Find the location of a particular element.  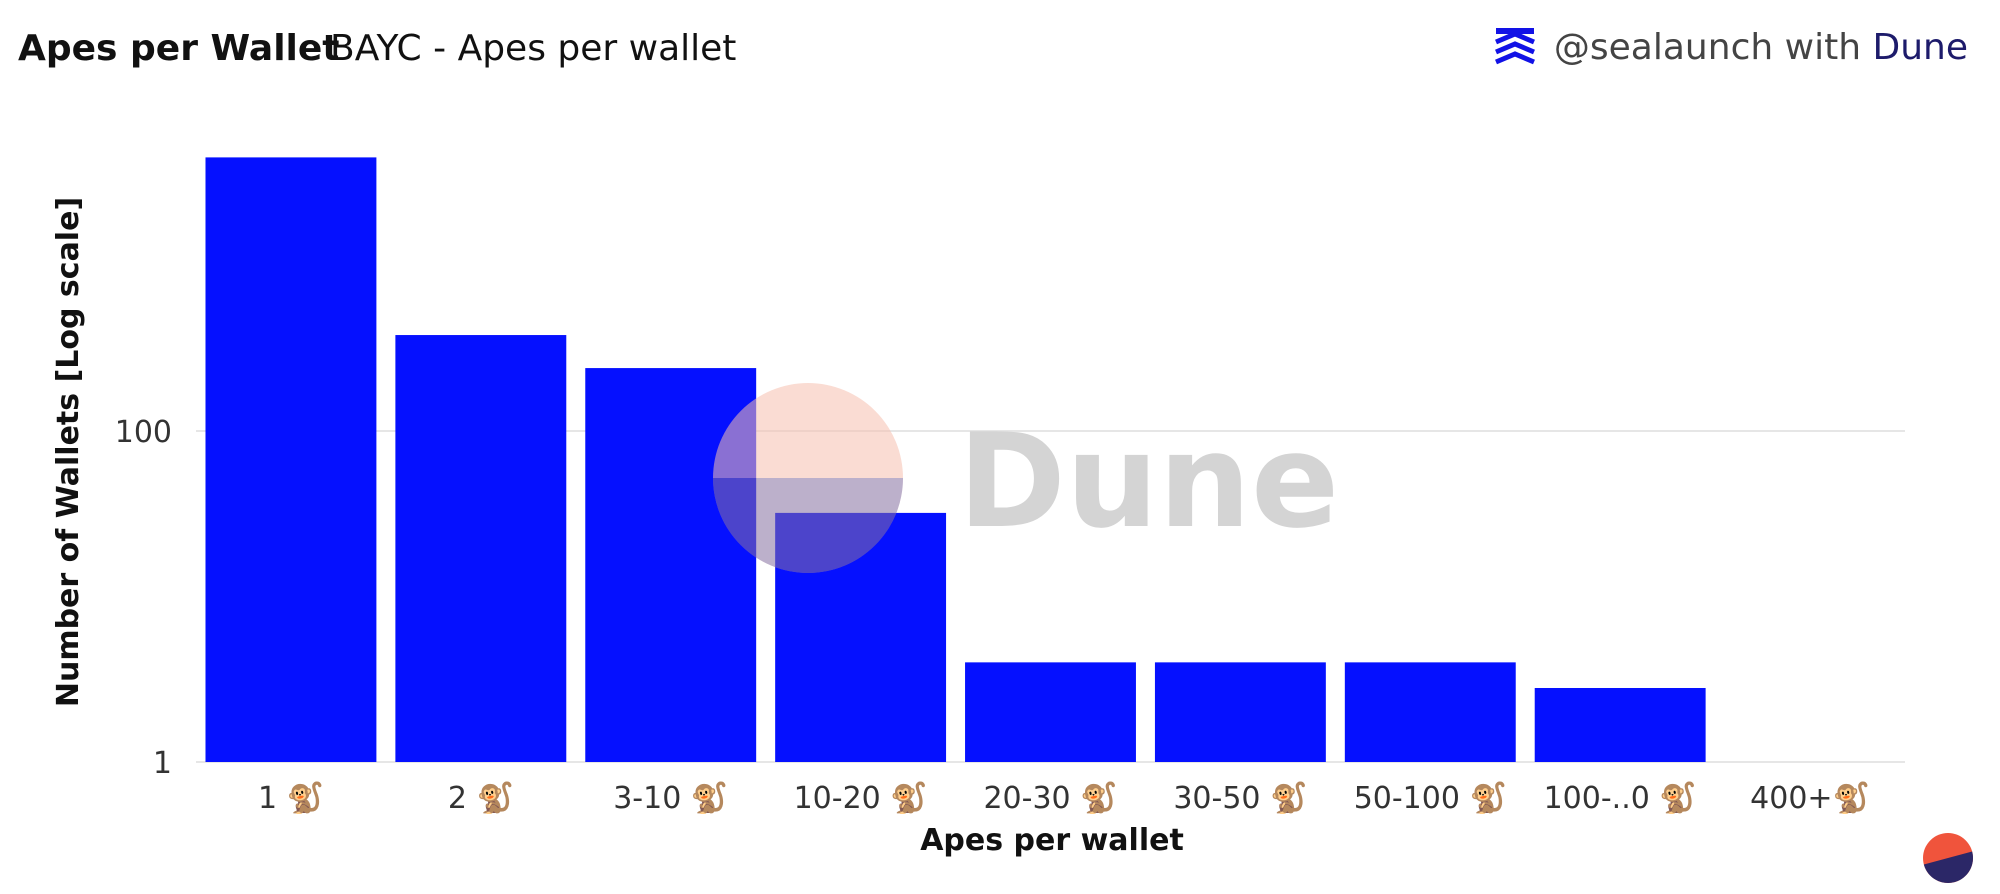

dune-circle-icon is located at coordinates (1948, 858).